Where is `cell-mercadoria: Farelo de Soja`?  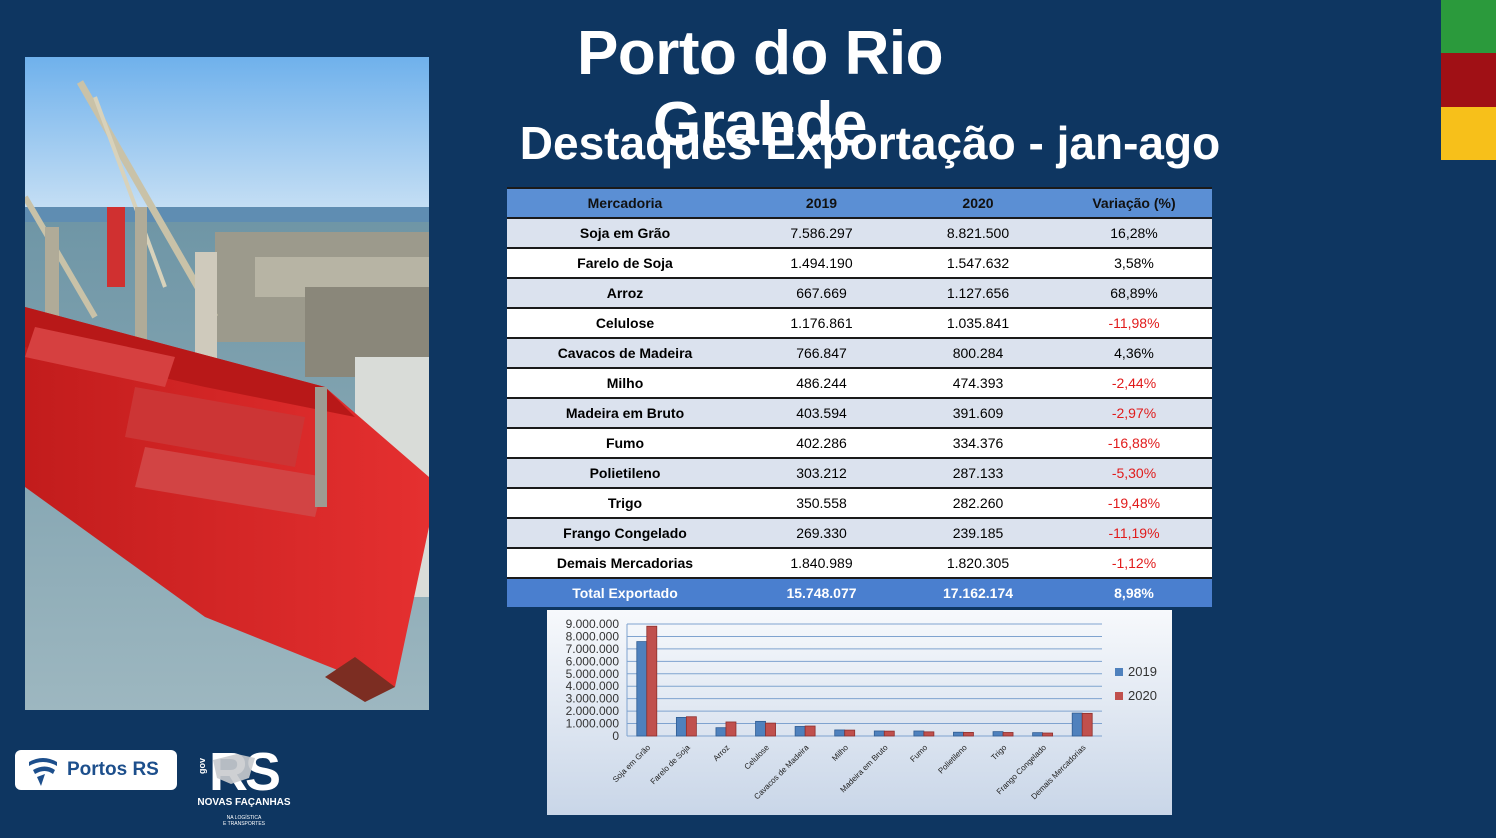 cell-mercadoria: Farelo de Soja is located at coordinates (625, 263).